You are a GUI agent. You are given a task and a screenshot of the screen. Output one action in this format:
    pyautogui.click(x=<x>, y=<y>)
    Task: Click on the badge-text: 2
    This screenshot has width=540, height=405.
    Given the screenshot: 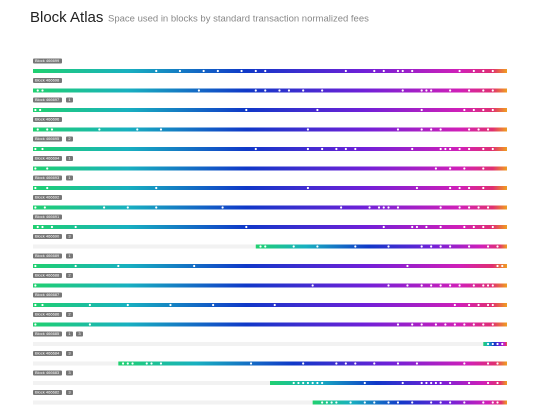 What is the action you would take?
    pyautogui.click(x=69, y=138)
    